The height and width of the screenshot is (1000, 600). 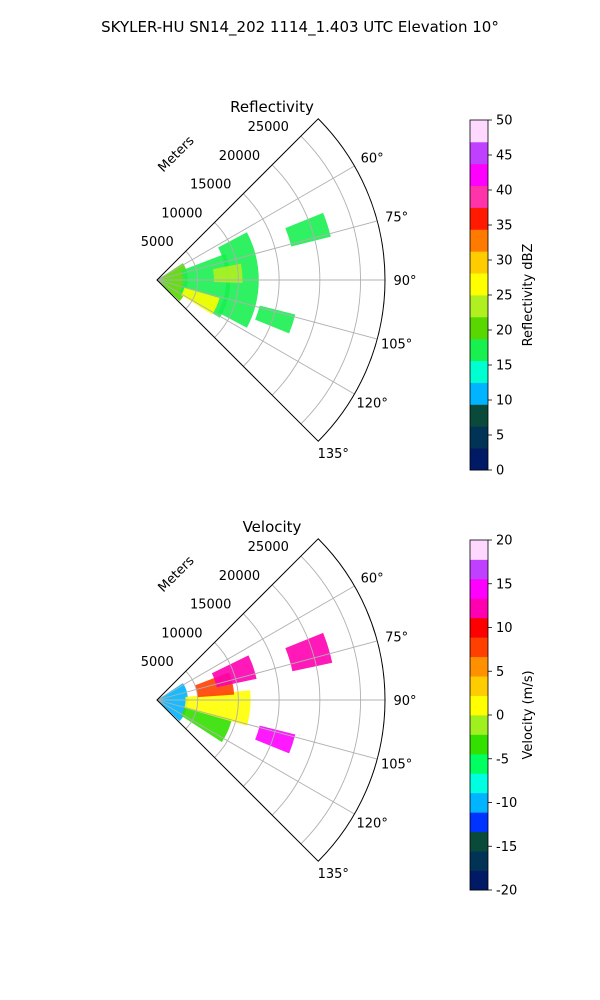 I want to click on colorbar-label: Reflectivity dBZ, so click(x=528, y=295).